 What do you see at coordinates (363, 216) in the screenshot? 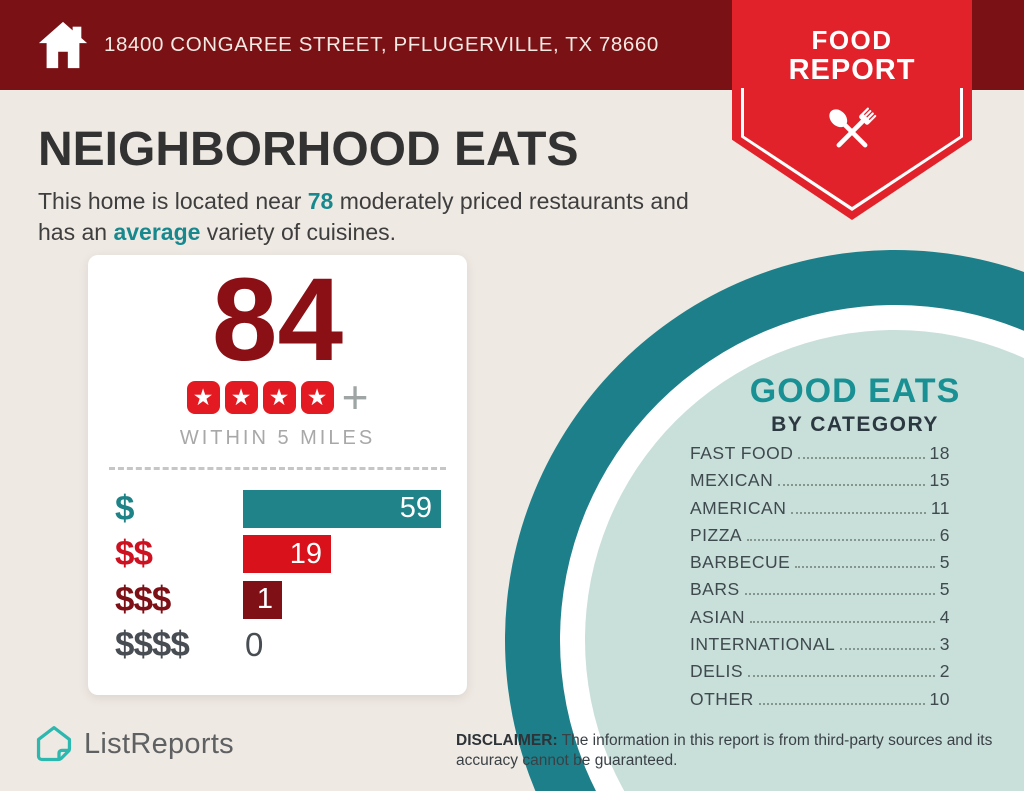
I see `intro-text: moderately priced restaurants and has an` at bounding box center [363, 216].